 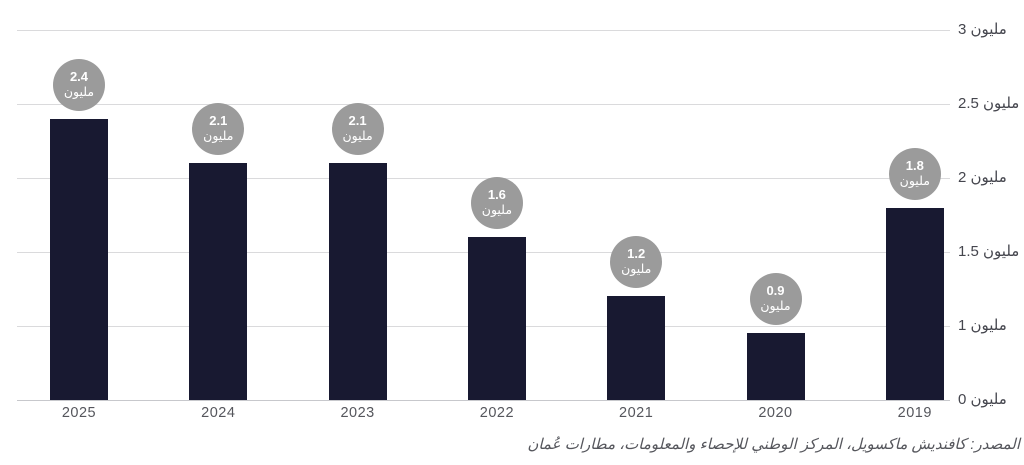 I want to click on value-badge-2020: 0.9 مليون, so click(x=775, y=299).